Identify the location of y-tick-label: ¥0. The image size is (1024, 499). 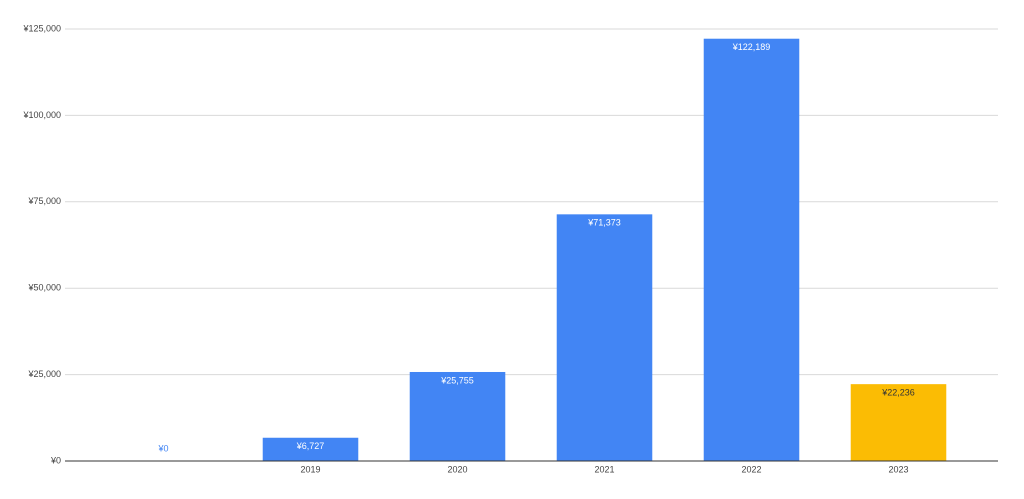
(55, 460).